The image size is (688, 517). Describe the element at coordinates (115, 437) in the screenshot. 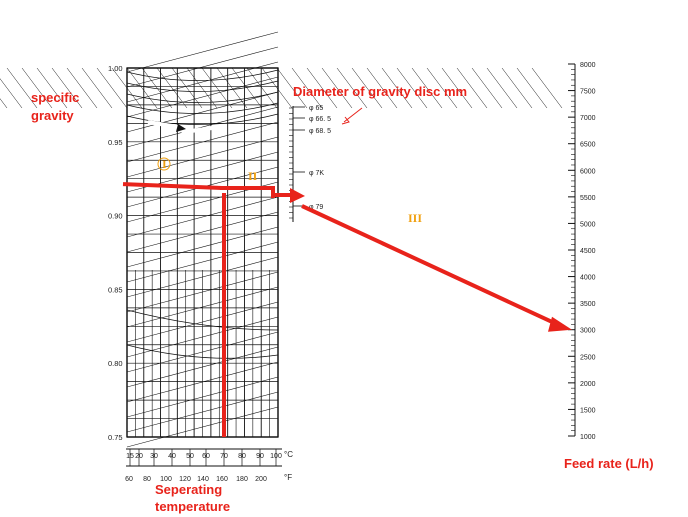

I see `sg-tick-label: 0.75` at that location.